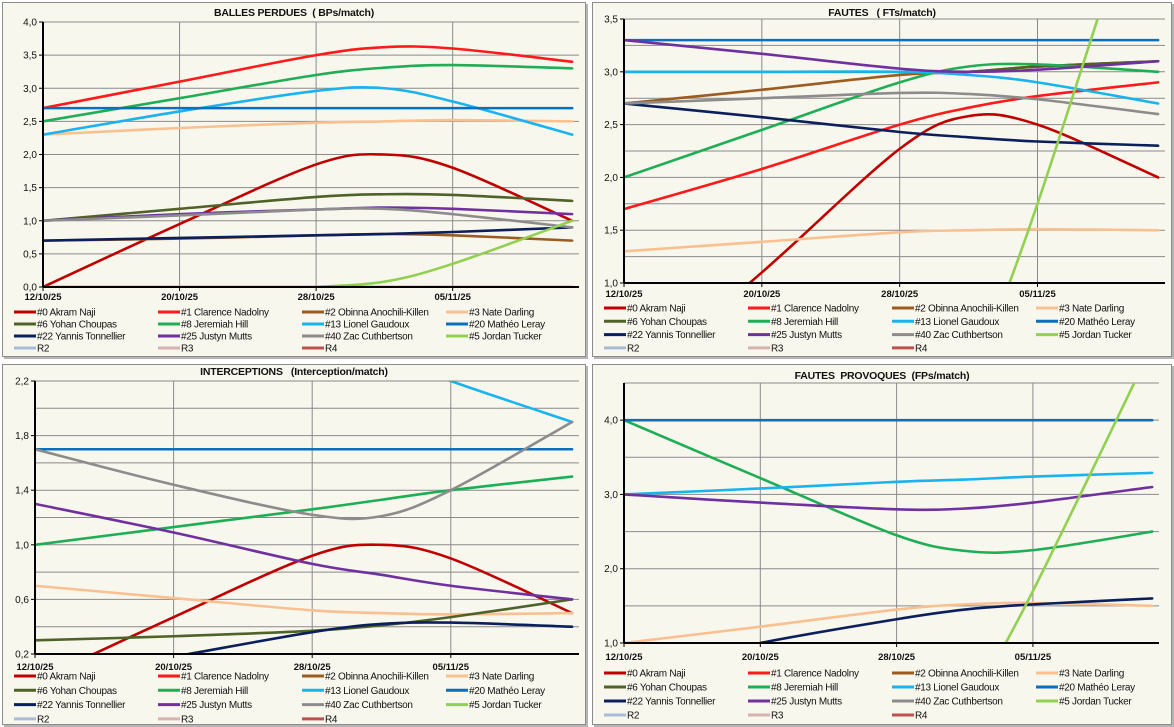 The width and height of the screenshot is (1174, 727). Describe the element at coordinates (611, 72) in the screenshot. I see `y-tick-label: 3,0` at that location.